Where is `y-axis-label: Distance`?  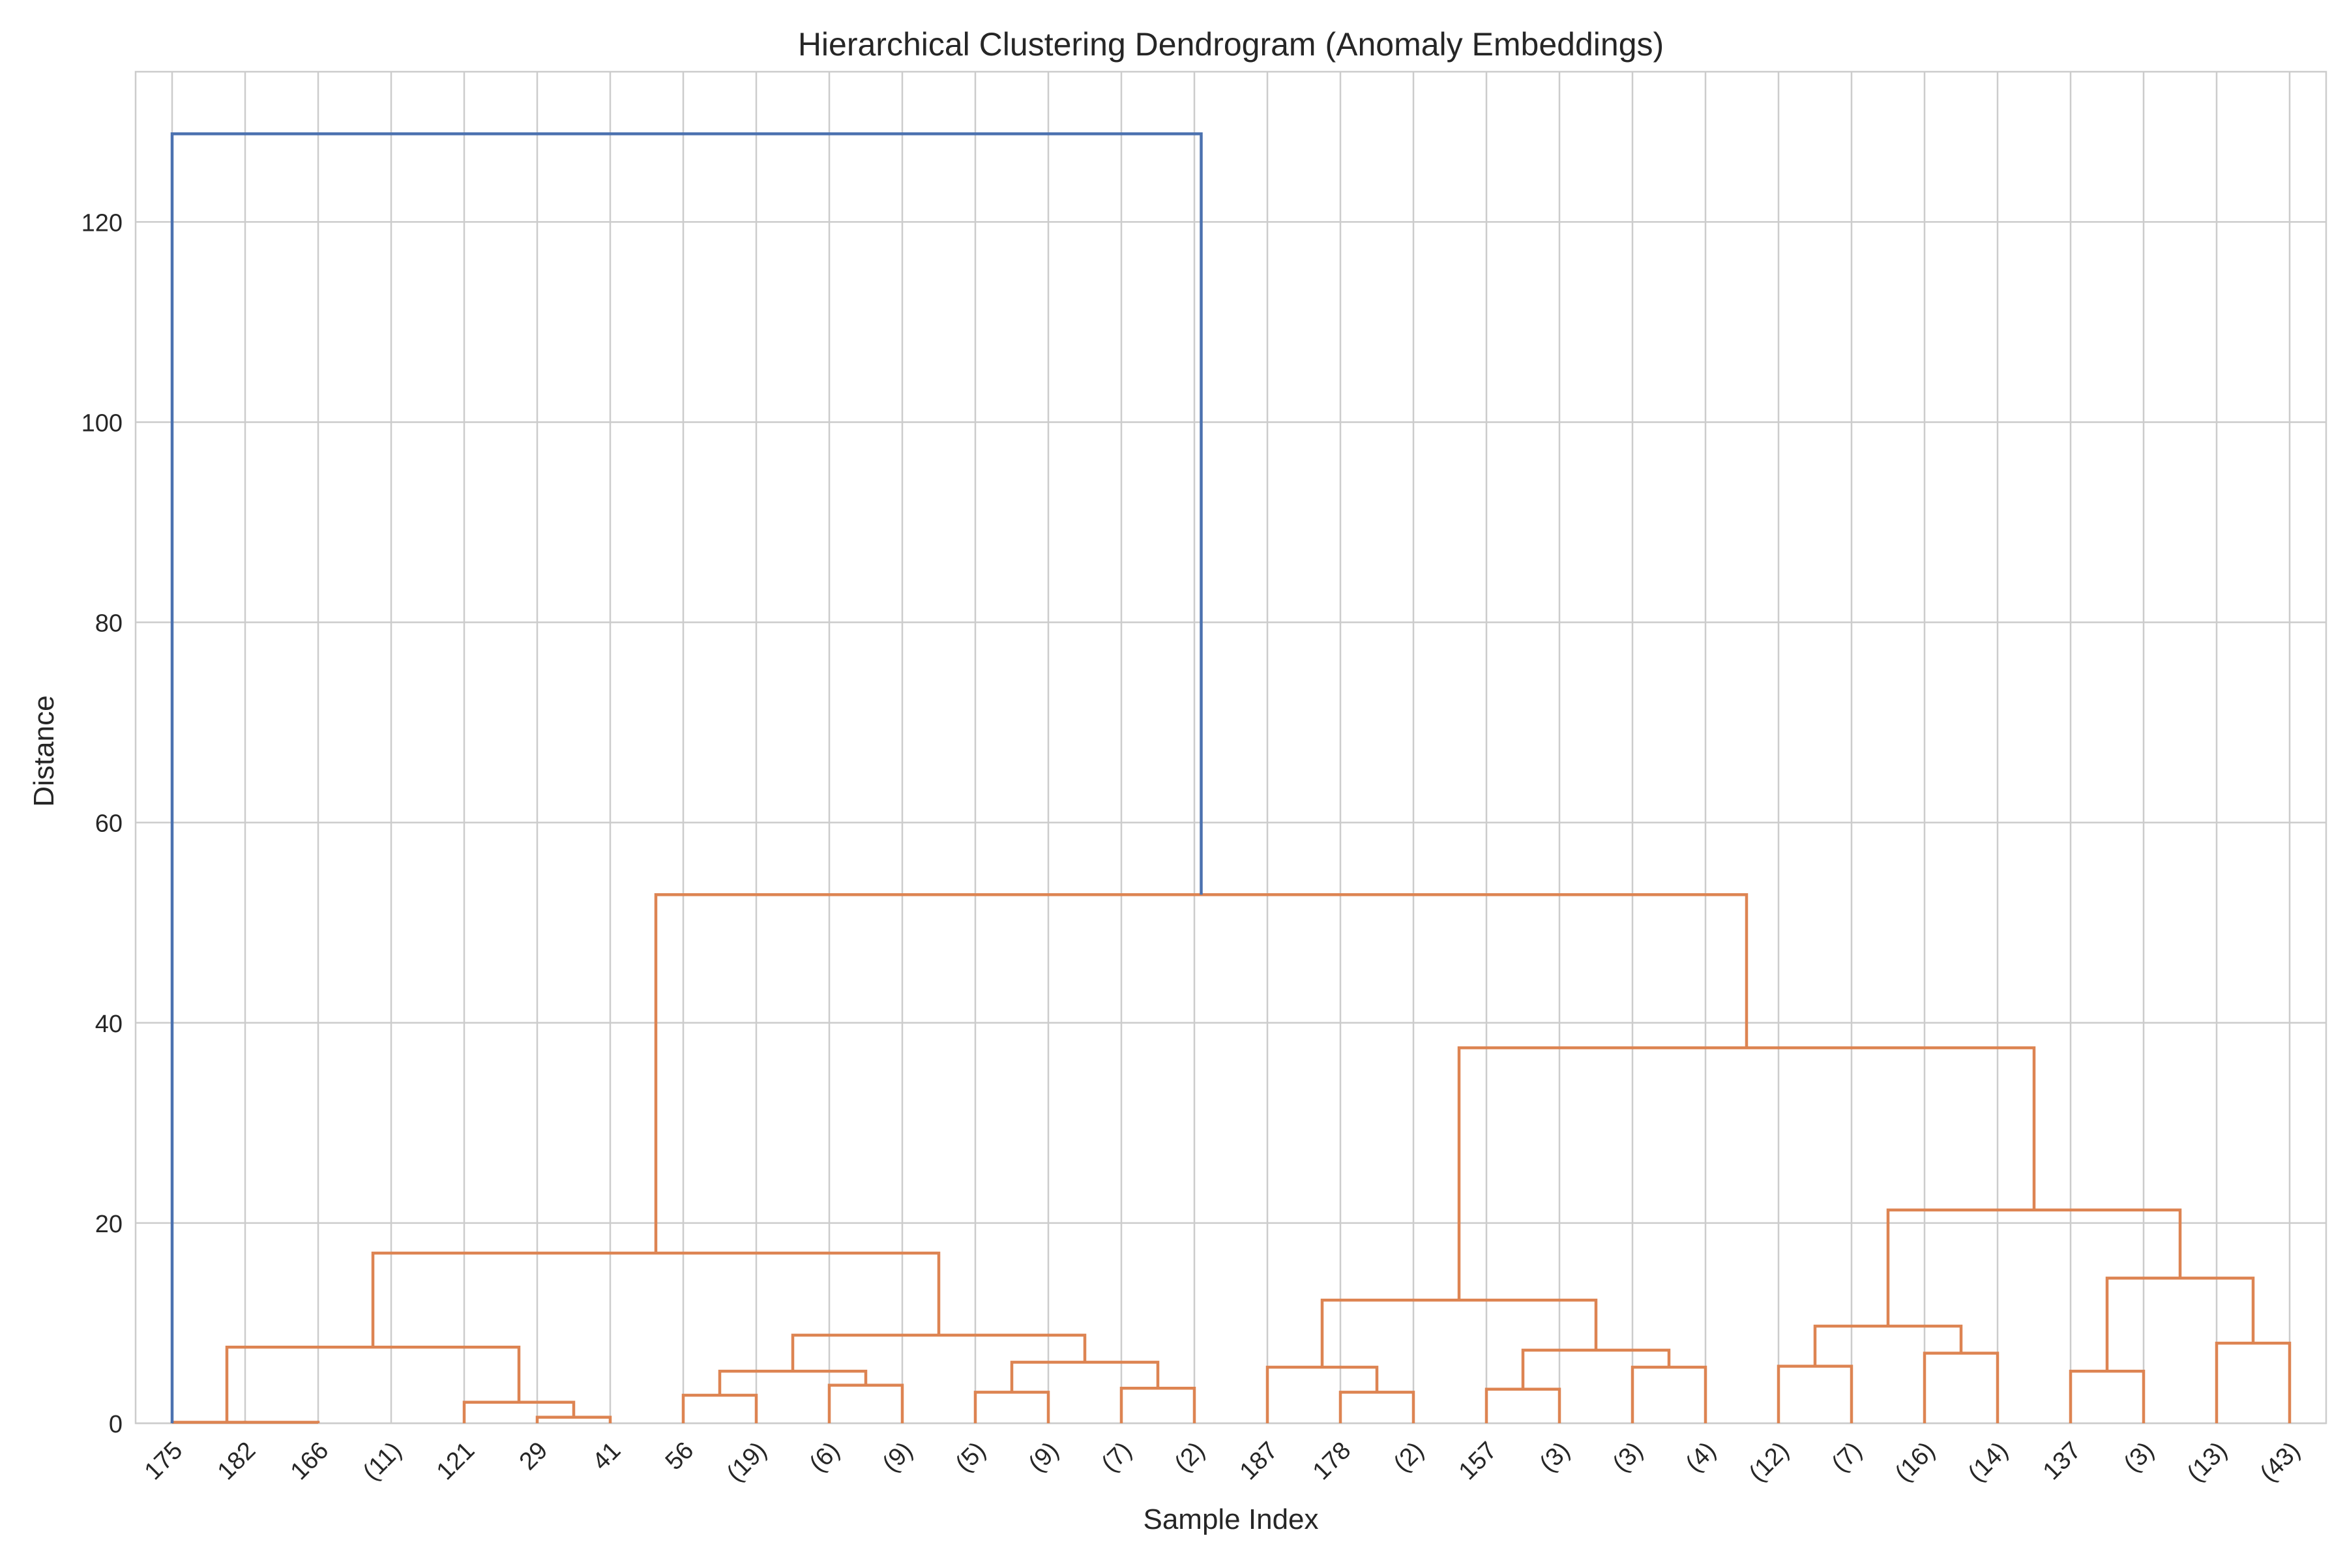 y-axis-label: Distance is located at coordinates (44, 750).